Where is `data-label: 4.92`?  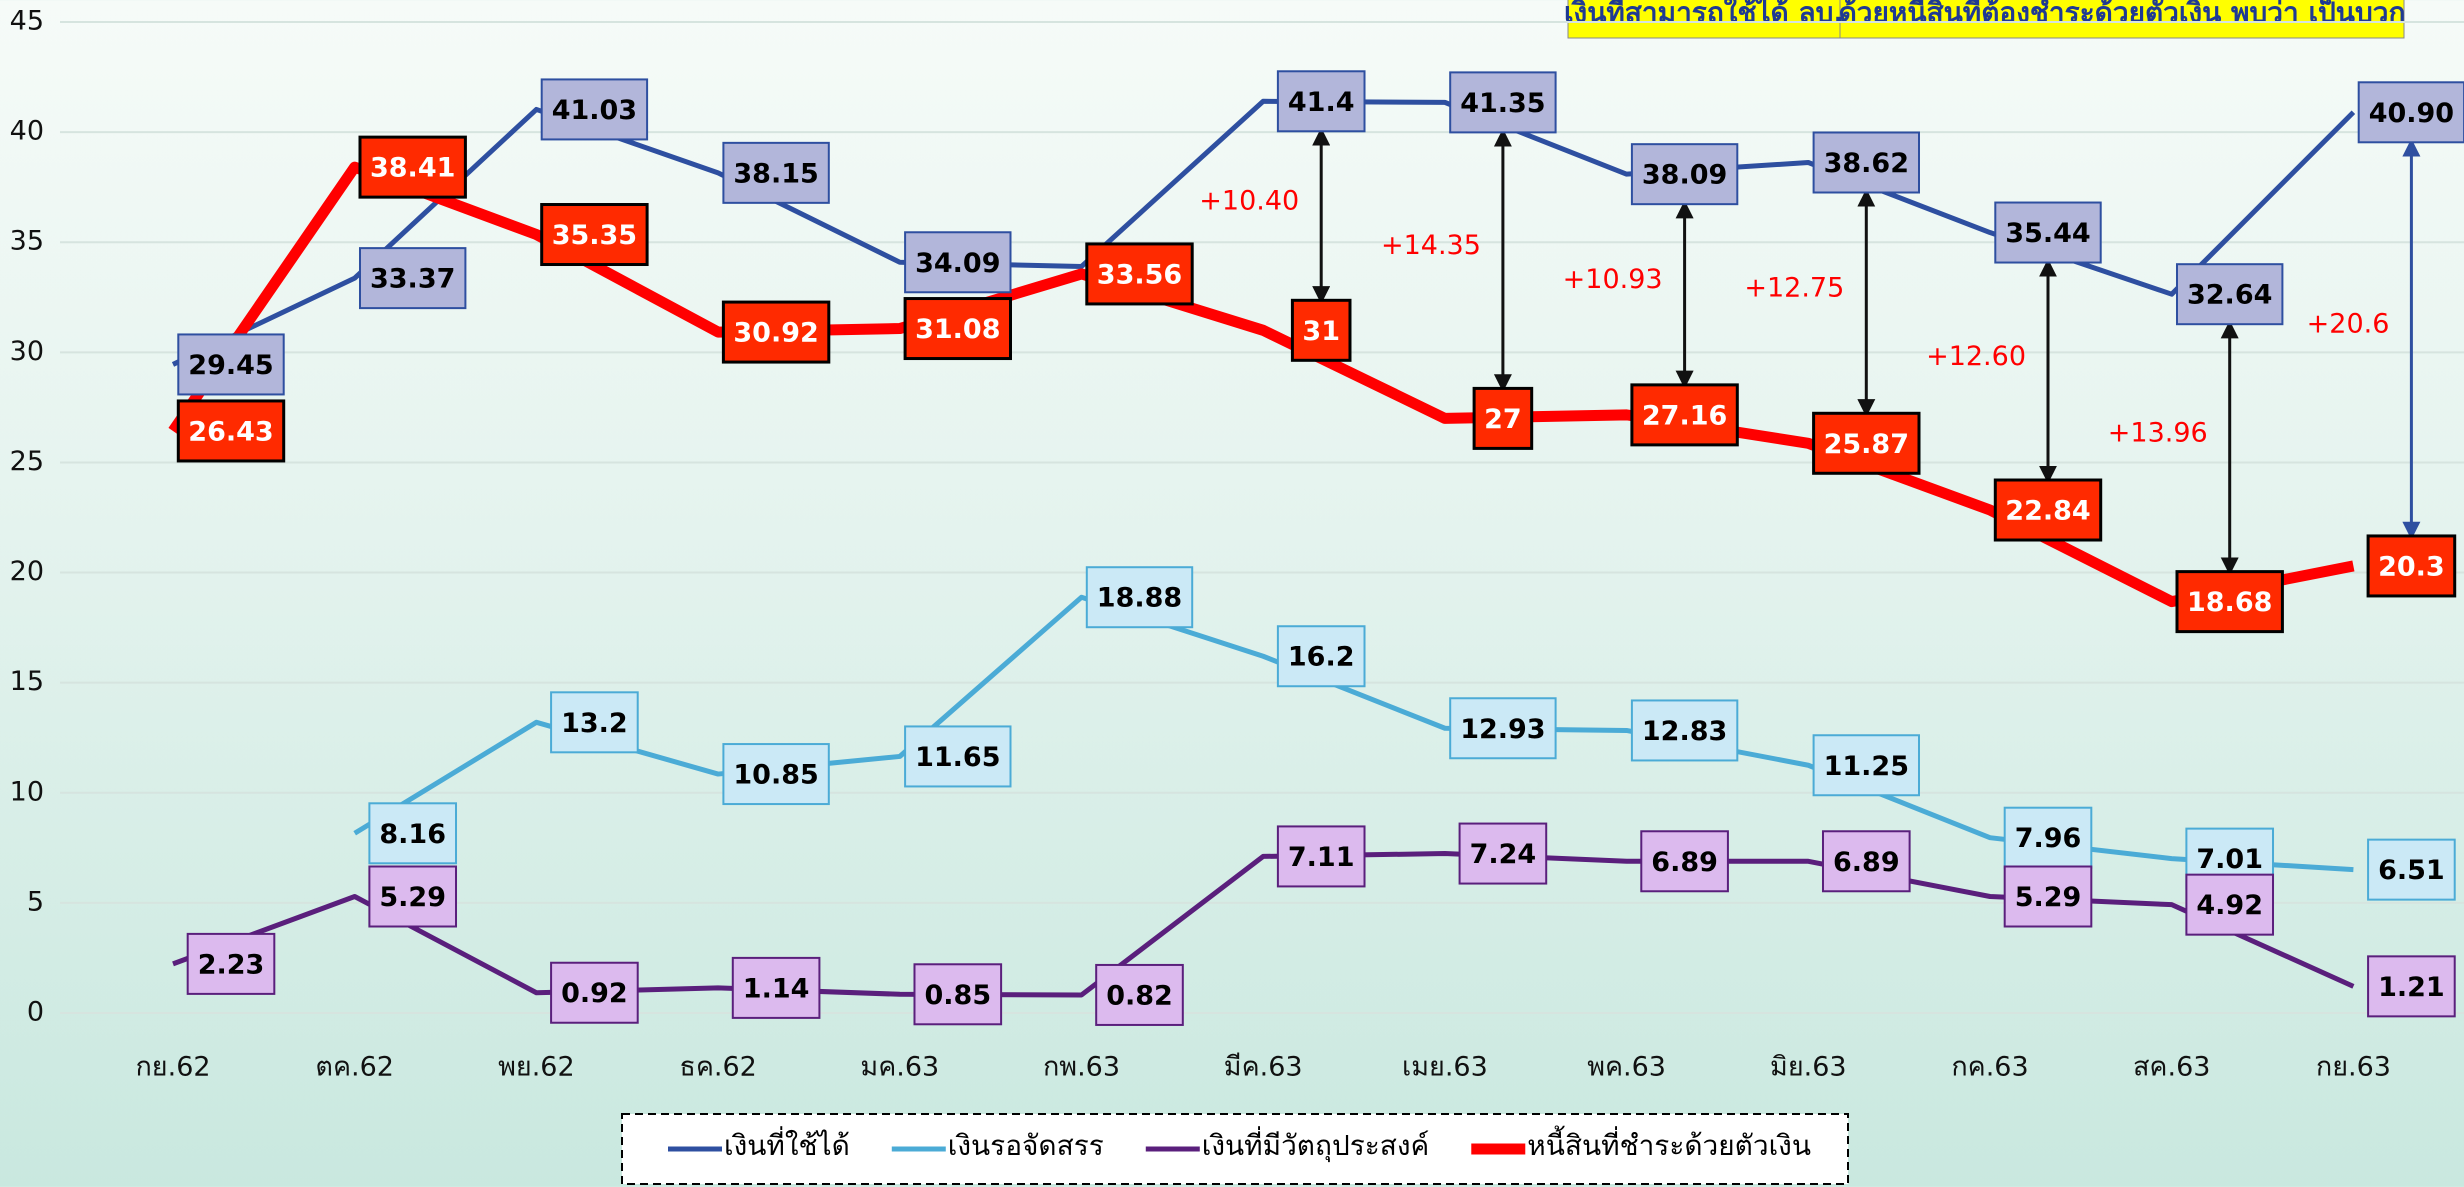 data-label: 4.92 is located at coordinates (2229, 905).